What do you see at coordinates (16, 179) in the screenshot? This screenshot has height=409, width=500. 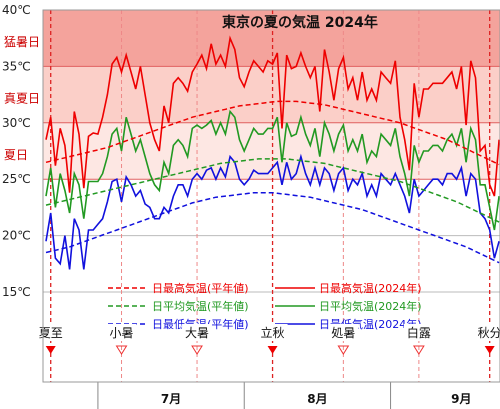 I see `ytick-label-25: 25℃` at bounding box center [16, 179].